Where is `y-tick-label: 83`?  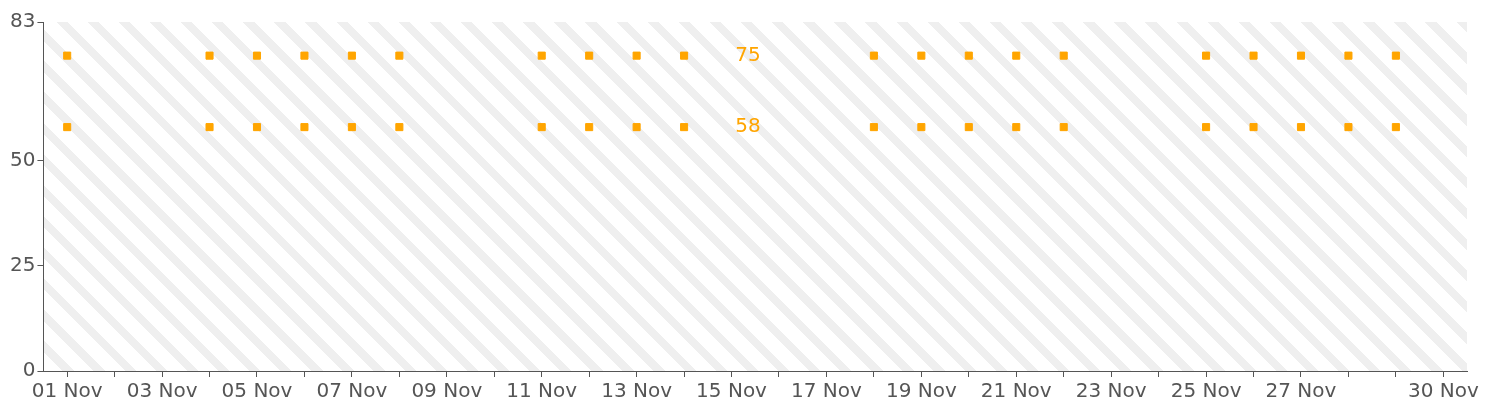
y-tick-label: 83 is located at coordinates (23, 20).